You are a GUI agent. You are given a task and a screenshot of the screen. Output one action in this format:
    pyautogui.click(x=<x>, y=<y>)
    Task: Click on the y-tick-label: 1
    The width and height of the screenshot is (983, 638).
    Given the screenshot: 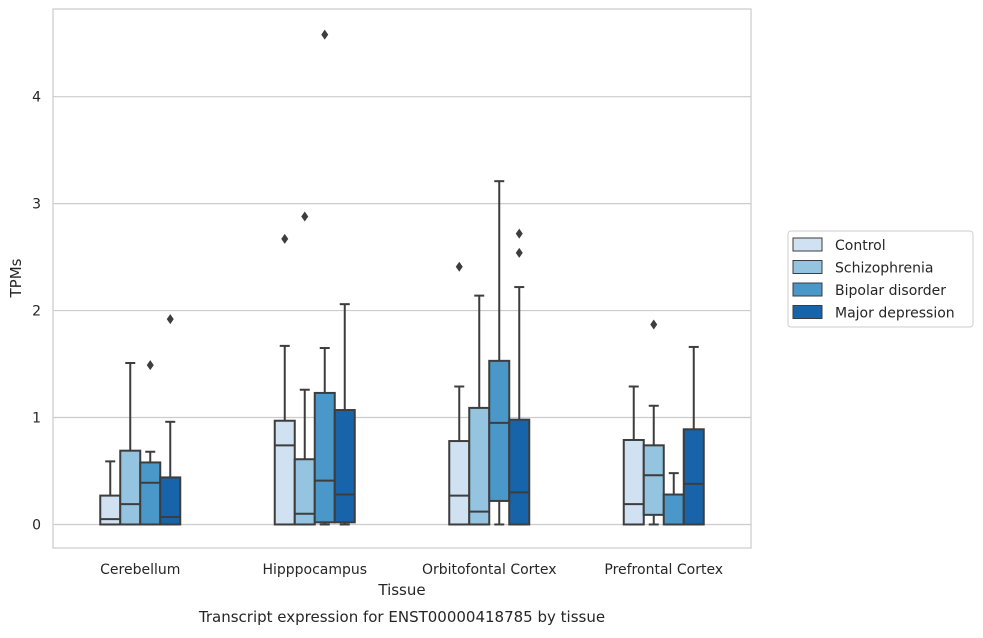 What is the action you would take?
    pyautogui.click(x=36, y=419)
    